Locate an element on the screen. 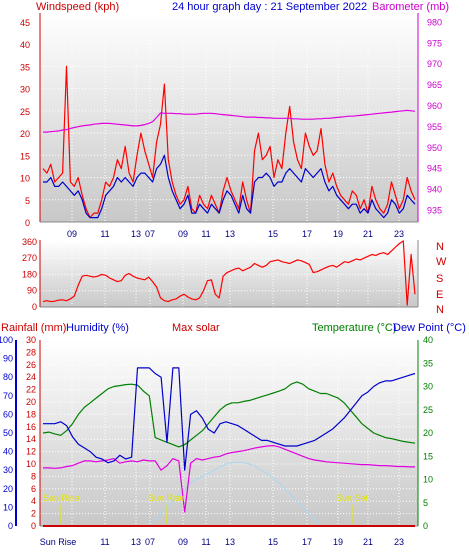 This screenshot has height=555, width=469. solar-tick-10: 10 is located at coordinates (31, 464).